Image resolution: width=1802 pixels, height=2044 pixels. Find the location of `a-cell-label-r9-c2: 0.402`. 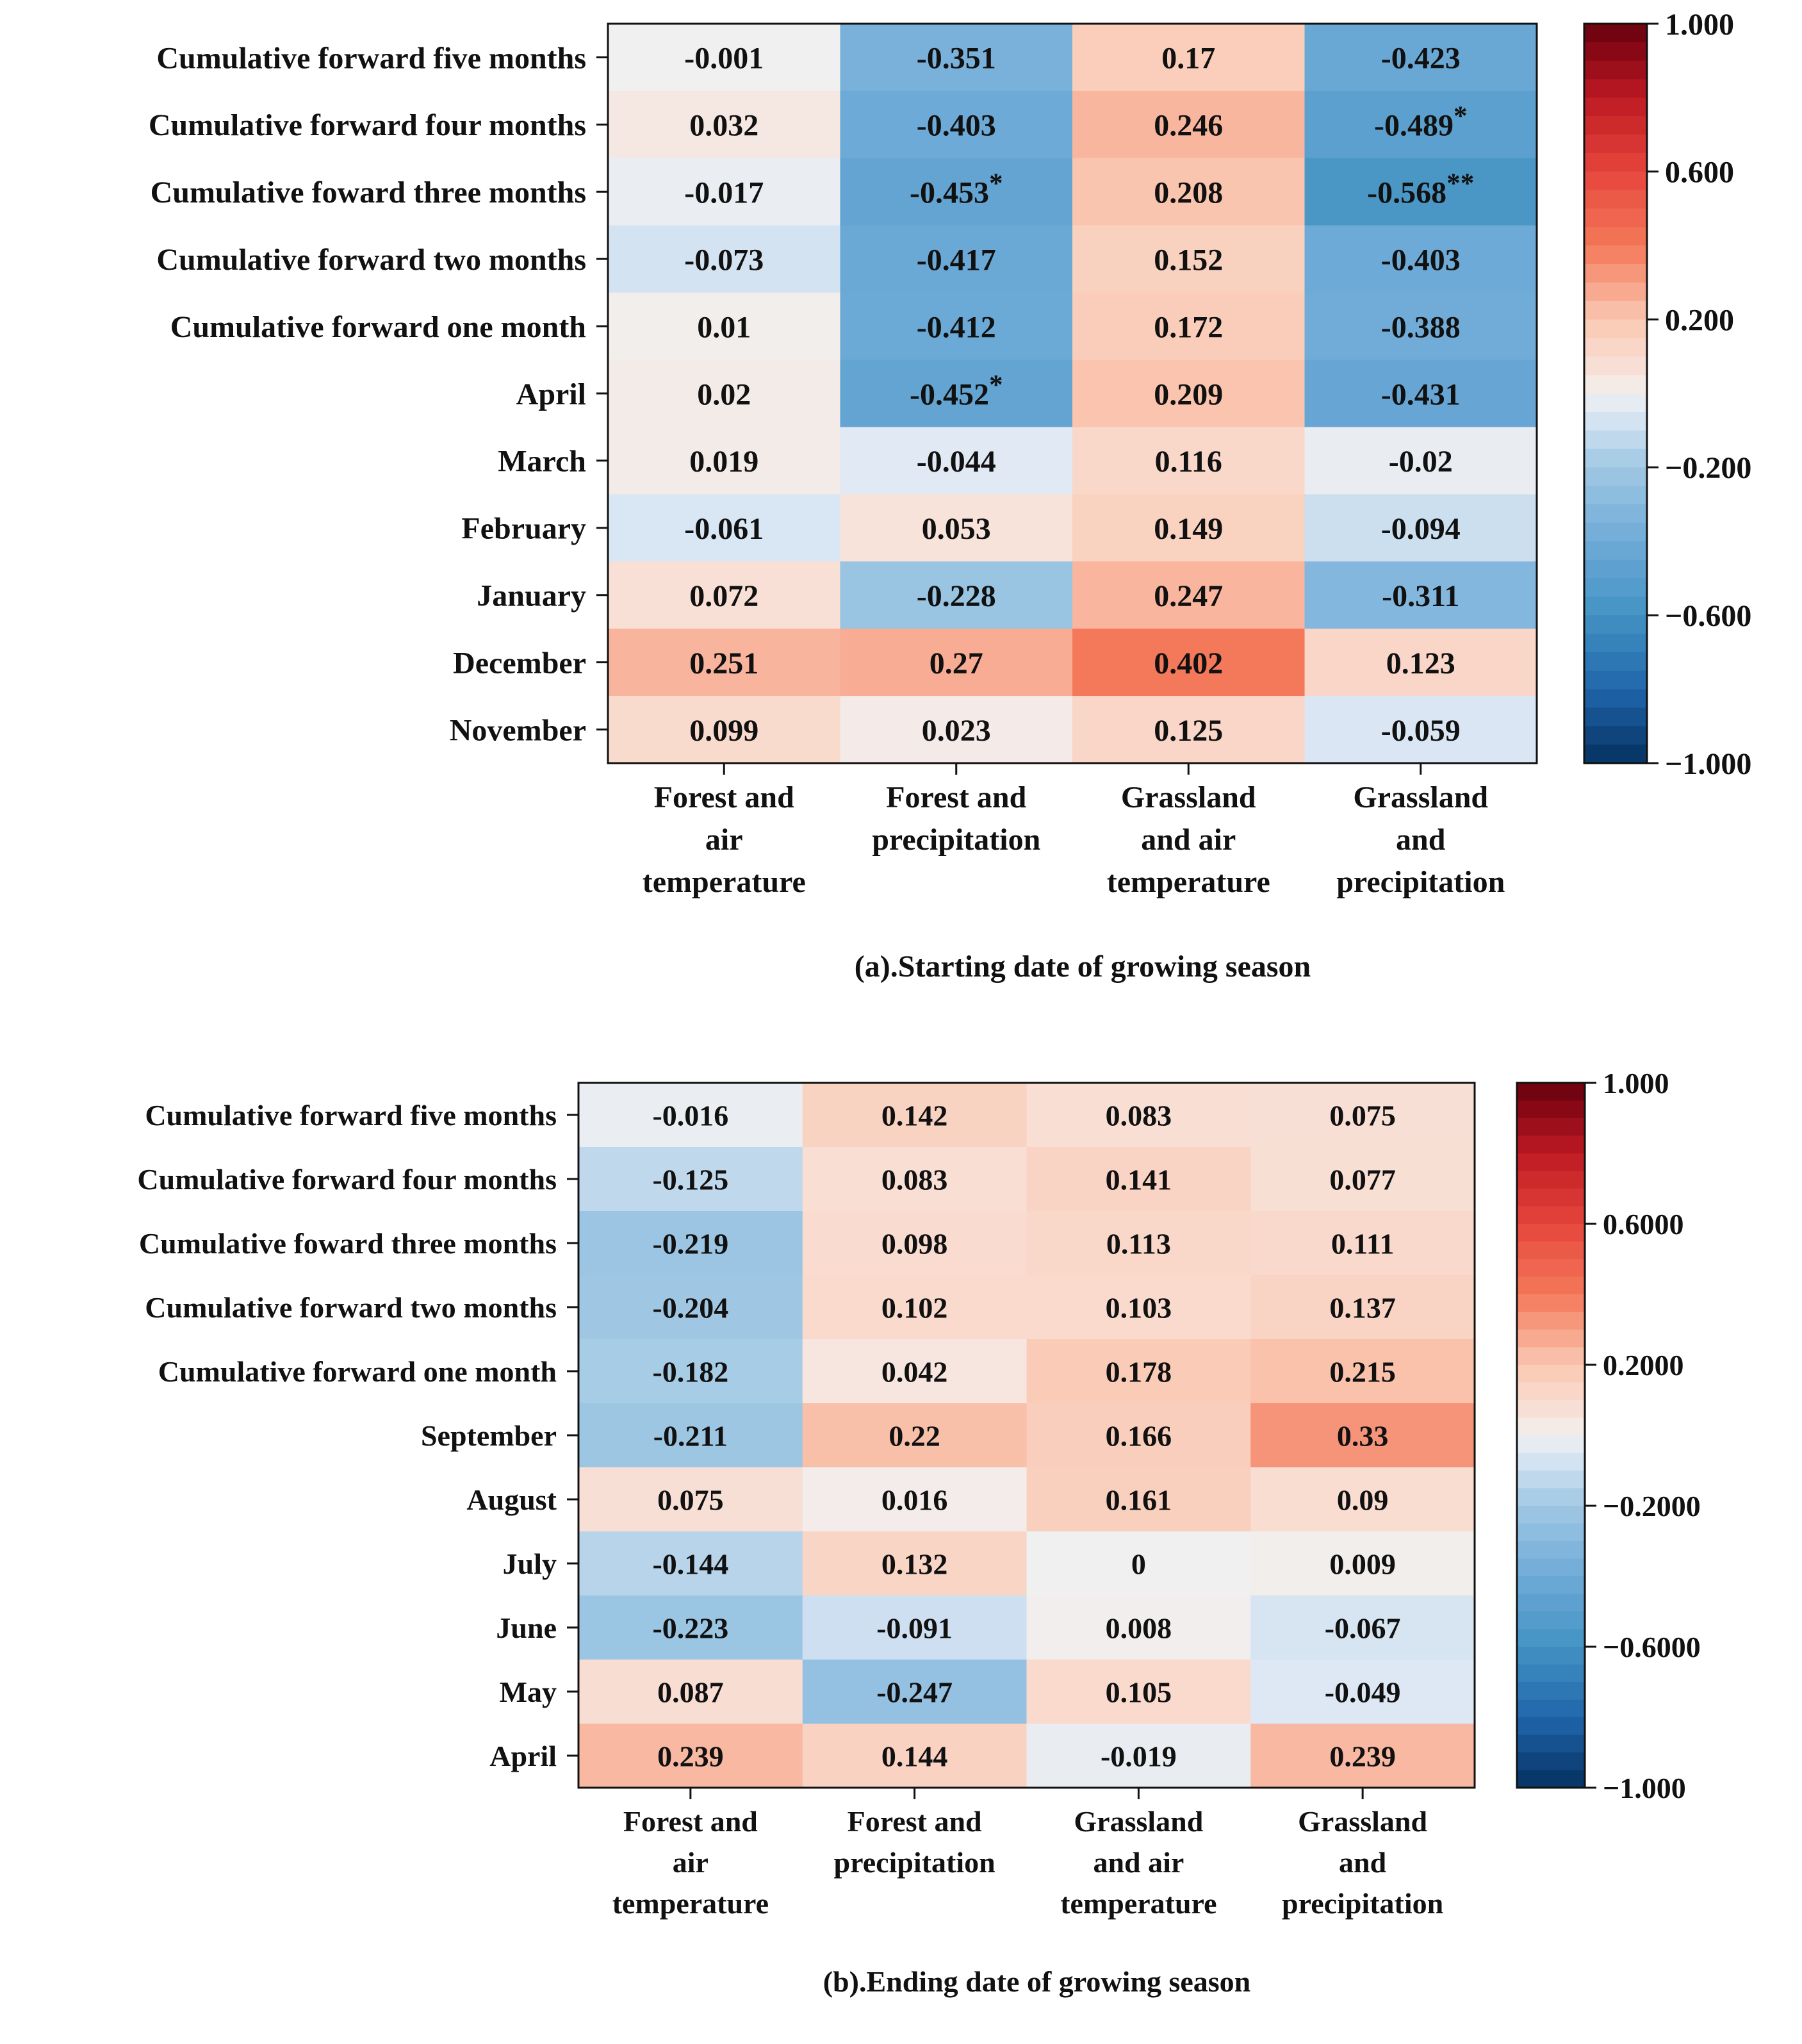

a-cell-label-r9-c2: 0.402 is located at coordinates (1188, 663).